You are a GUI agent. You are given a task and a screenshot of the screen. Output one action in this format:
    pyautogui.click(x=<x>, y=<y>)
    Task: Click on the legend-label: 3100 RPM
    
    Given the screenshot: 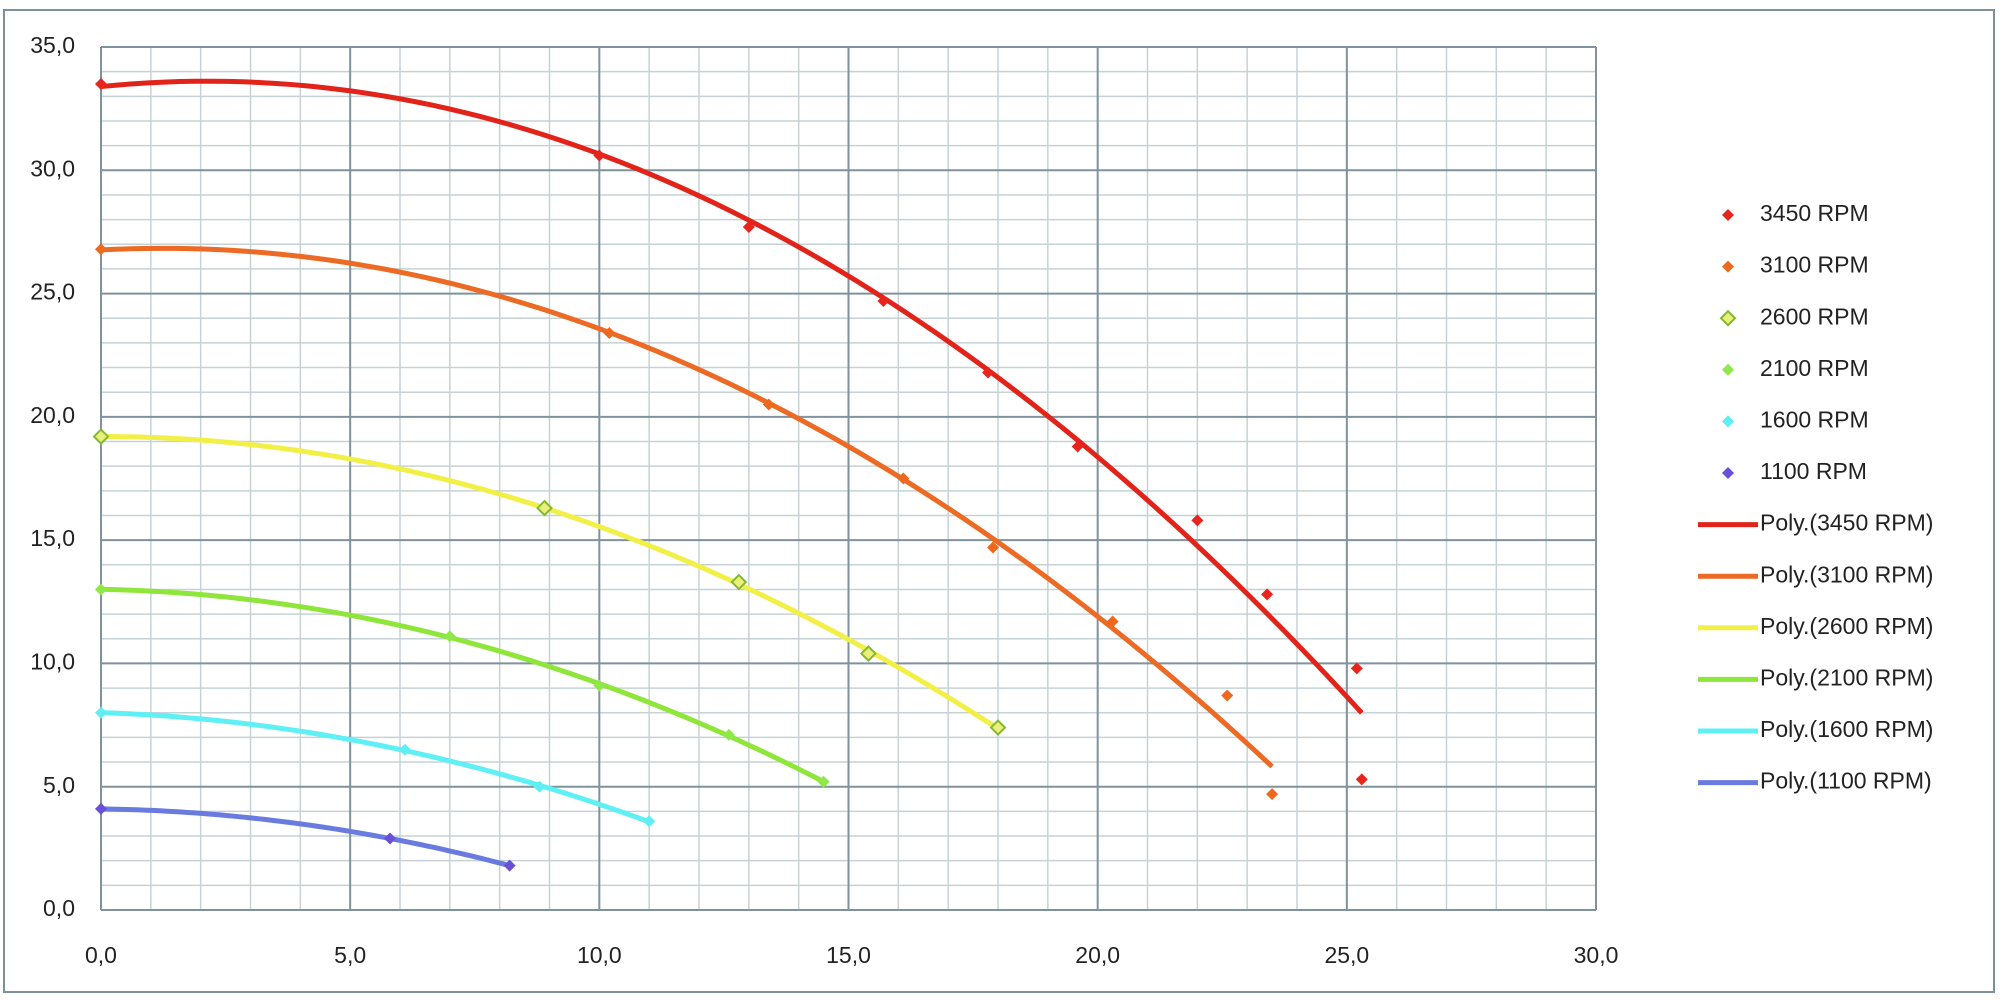 What is the action you would take?
    pyautogui.click(x=1814, y=265)
    